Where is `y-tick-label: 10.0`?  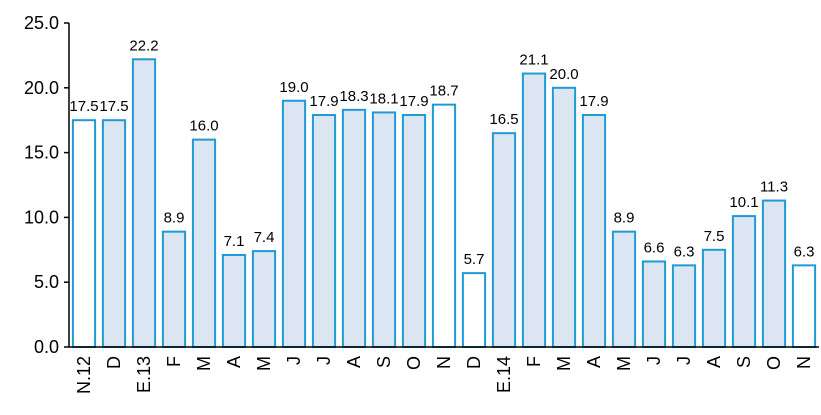
y-tick-label: 10.0 is located at coordinates (41, 217).